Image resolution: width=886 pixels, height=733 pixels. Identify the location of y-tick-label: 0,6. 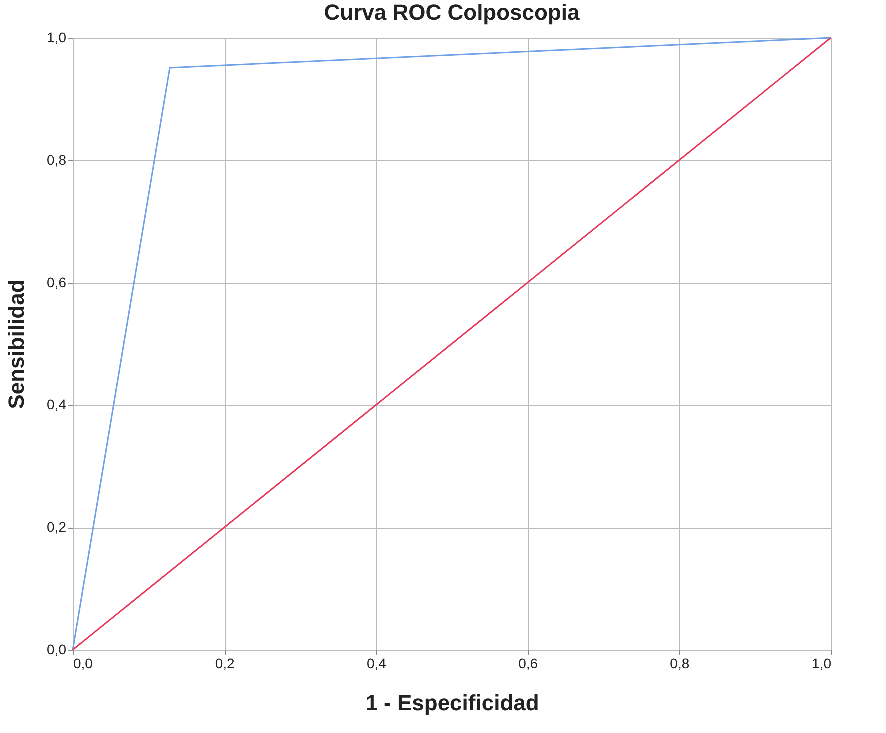
(57, 282).